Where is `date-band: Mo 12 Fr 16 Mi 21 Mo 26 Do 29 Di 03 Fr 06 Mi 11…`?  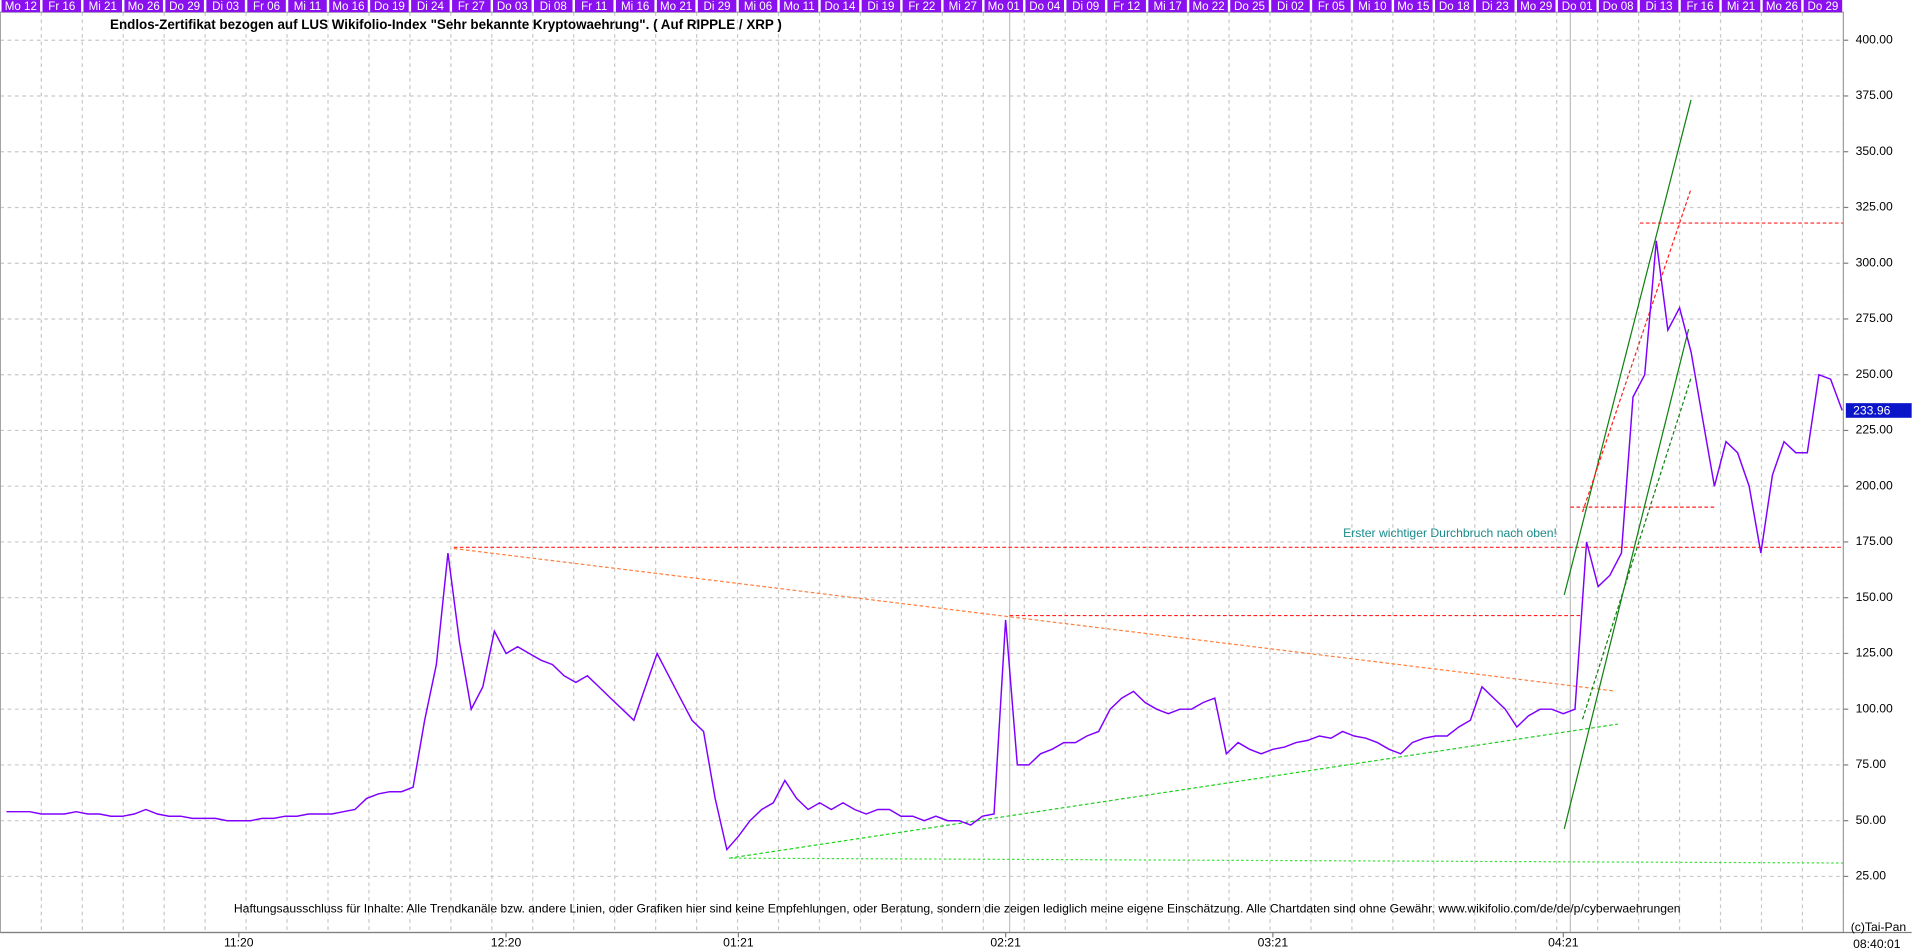
date-band: Mo 12 Fr 16 Mi 21 Mo 26 Do 29 Di 03 Fr 06 Mi 11… is located at coordinates (922, 6).